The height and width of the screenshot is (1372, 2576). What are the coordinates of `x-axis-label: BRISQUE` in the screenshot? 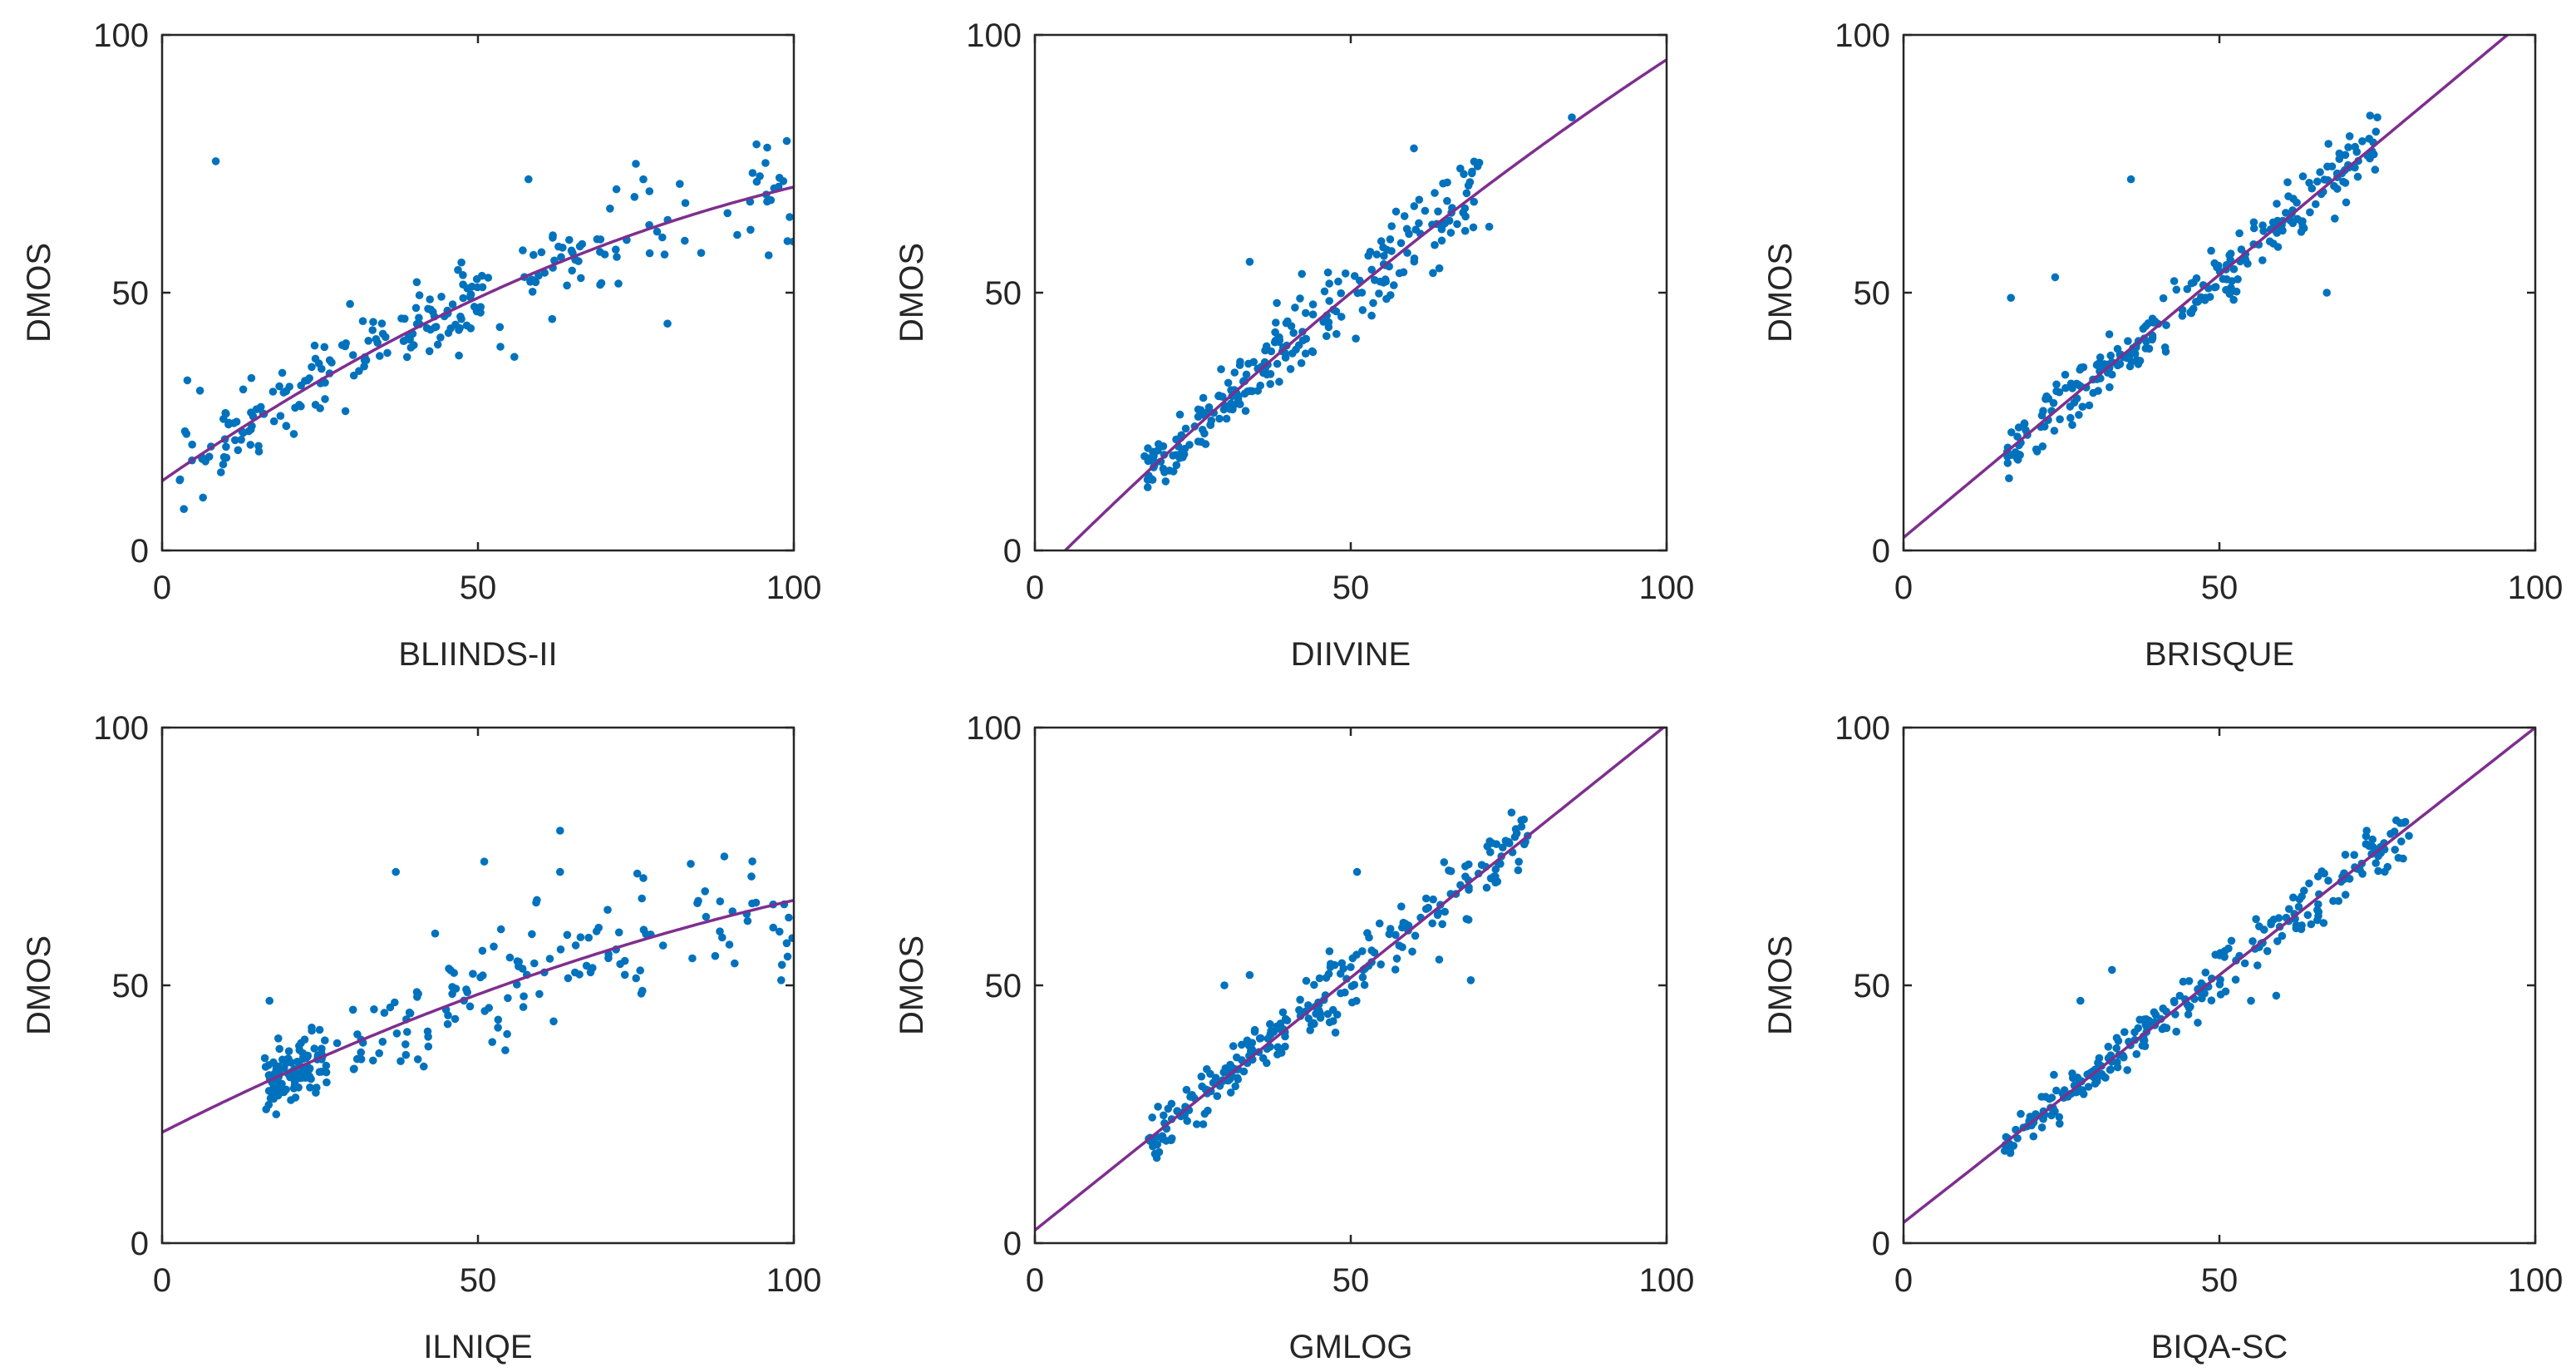 It's located at (2219, 654).